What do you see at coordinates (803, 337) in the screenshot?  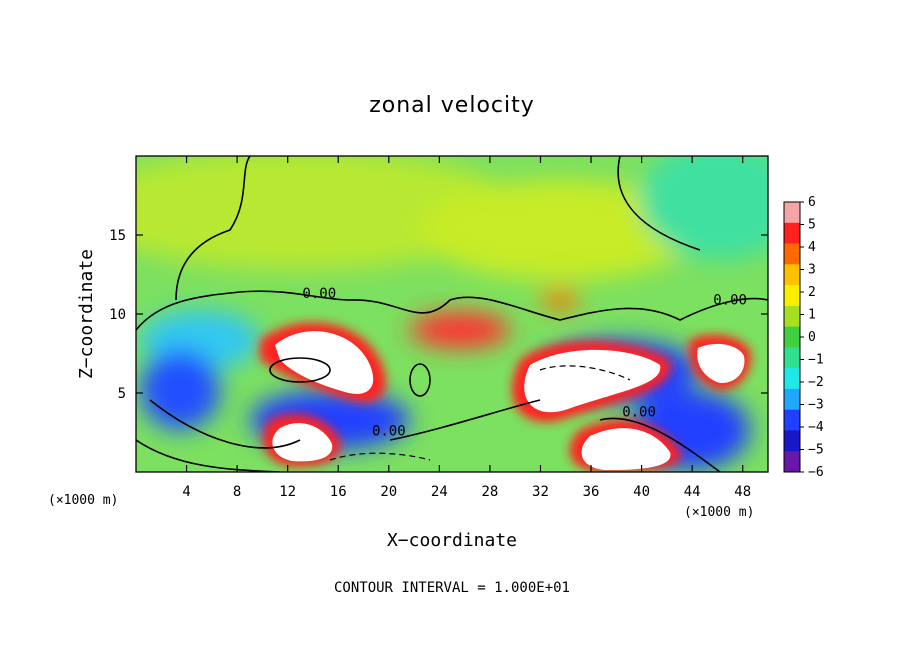 I see `colorbar: 6 5 4 3 2 1 0 −1 −2 −3 −4 −5 −6` at bounding box center [803, 337].